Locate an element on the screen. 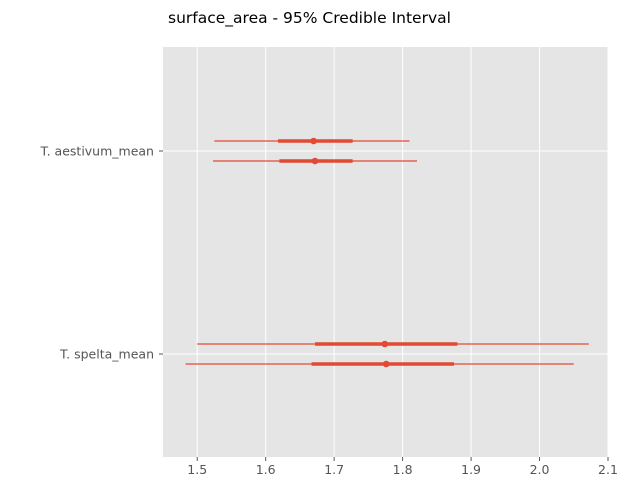 This screenshot has width=640, height=480. x-axis-ticks: 1.5 1.6 1.7 1.8 1.9 2.0 2.1 is located at coordinates (402, 467).